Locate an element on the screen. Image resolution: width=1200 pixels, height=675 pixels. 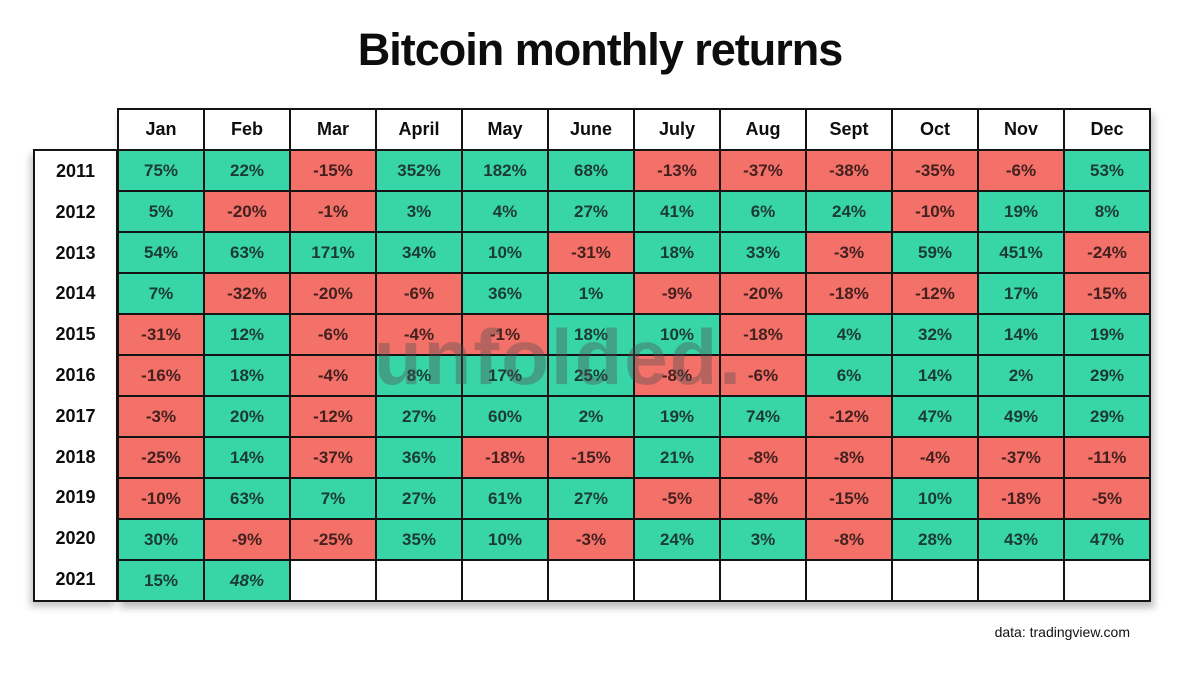
return-cell-2017-nov: 49% is located at coordinates (1021, 416).